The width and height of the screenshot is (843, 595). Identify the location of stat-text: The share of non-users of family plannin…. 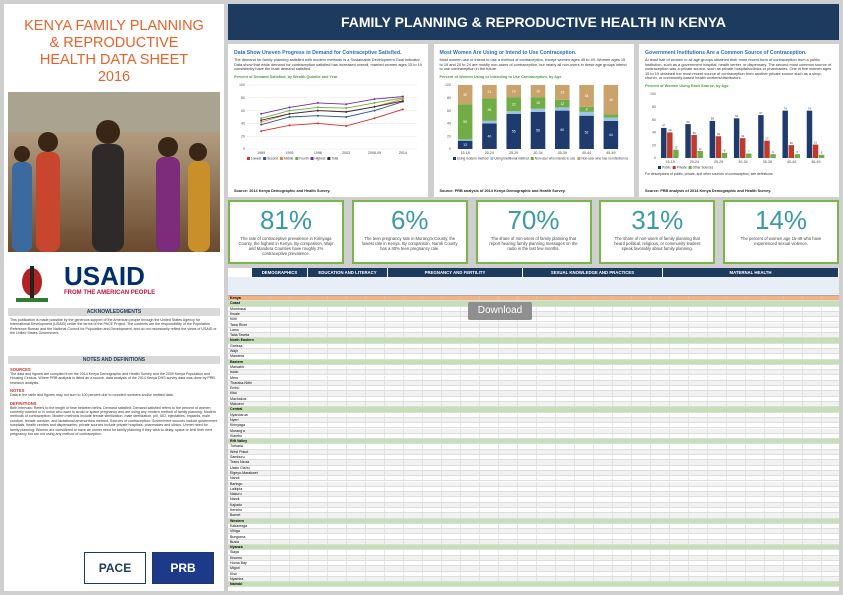
(657, 243).